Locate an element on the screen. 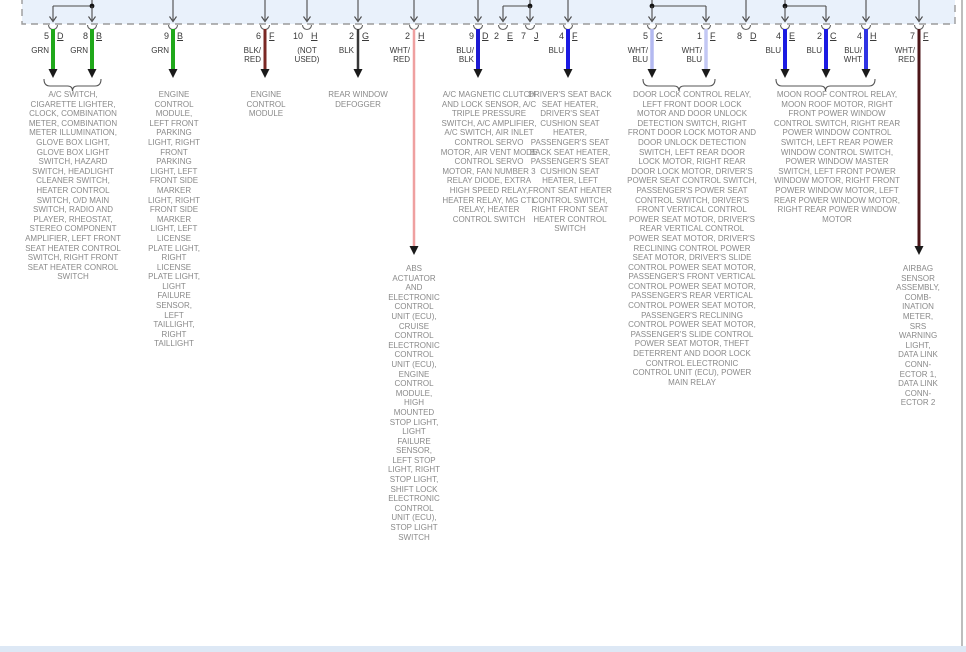 The width and height of the screenshot is (966, 652). component-list: ENGINE CONTROL MODULE is located at coordinates (266, 104).